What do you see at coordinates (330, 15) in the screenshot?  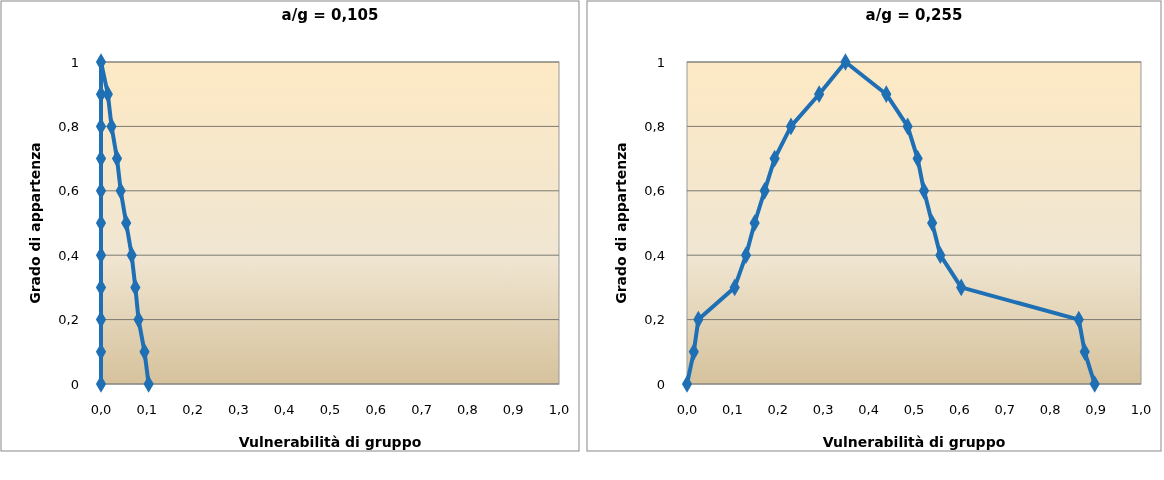 I see `chart-title: a/g = 0,105` at bounding box center [330, 15].